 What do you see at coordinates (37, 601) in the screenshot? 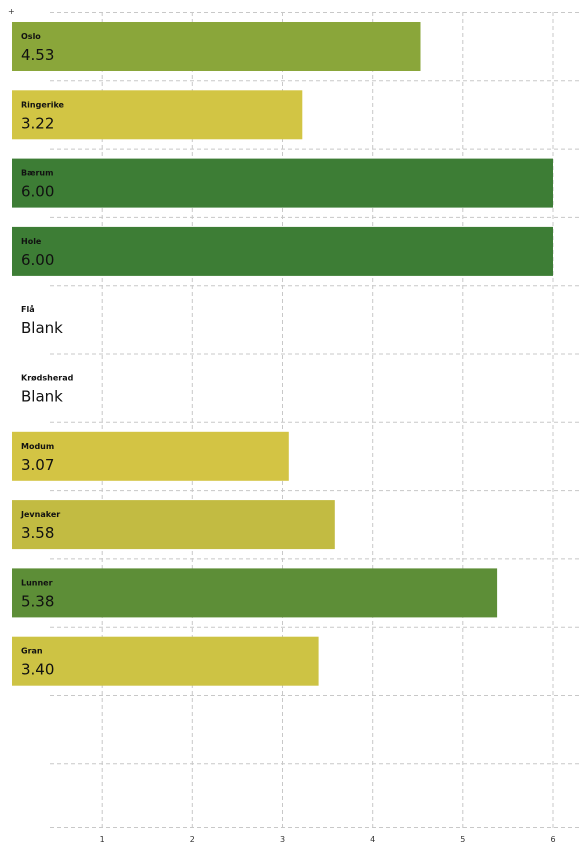
I see `bar-value-label: 5.38` at bounding box center [37, 601].